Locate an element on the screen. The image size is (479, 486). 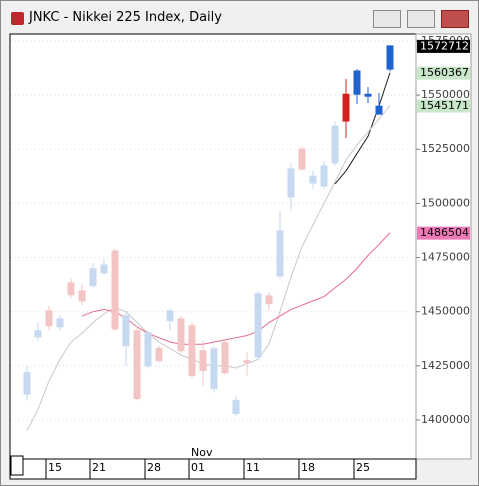
y-tick-label: 1425000 is located at coordinates (445, 365).